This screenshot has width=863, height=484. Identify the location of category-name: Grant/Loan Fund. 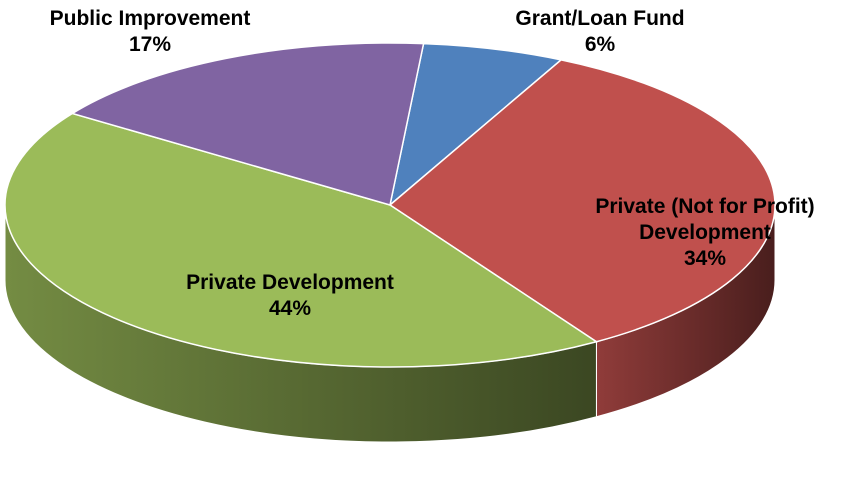
(600, 18).